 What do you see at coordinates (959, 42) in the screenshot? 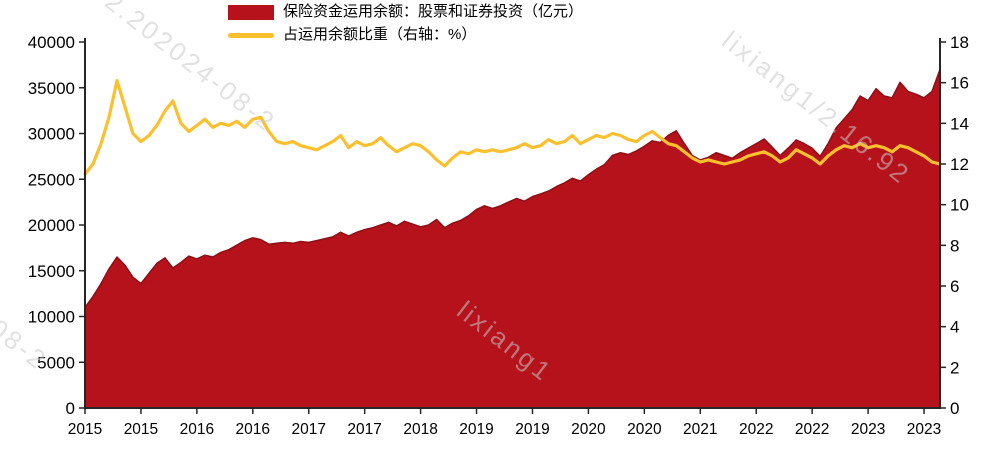
I see `svg-text: 18` at bounding box center [959, 42].